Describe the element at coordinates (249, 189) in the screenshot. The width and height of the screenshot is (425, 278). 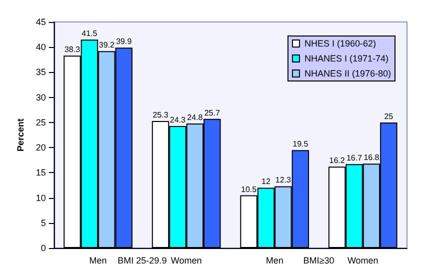
I see `data-label: 10.5` at that location.